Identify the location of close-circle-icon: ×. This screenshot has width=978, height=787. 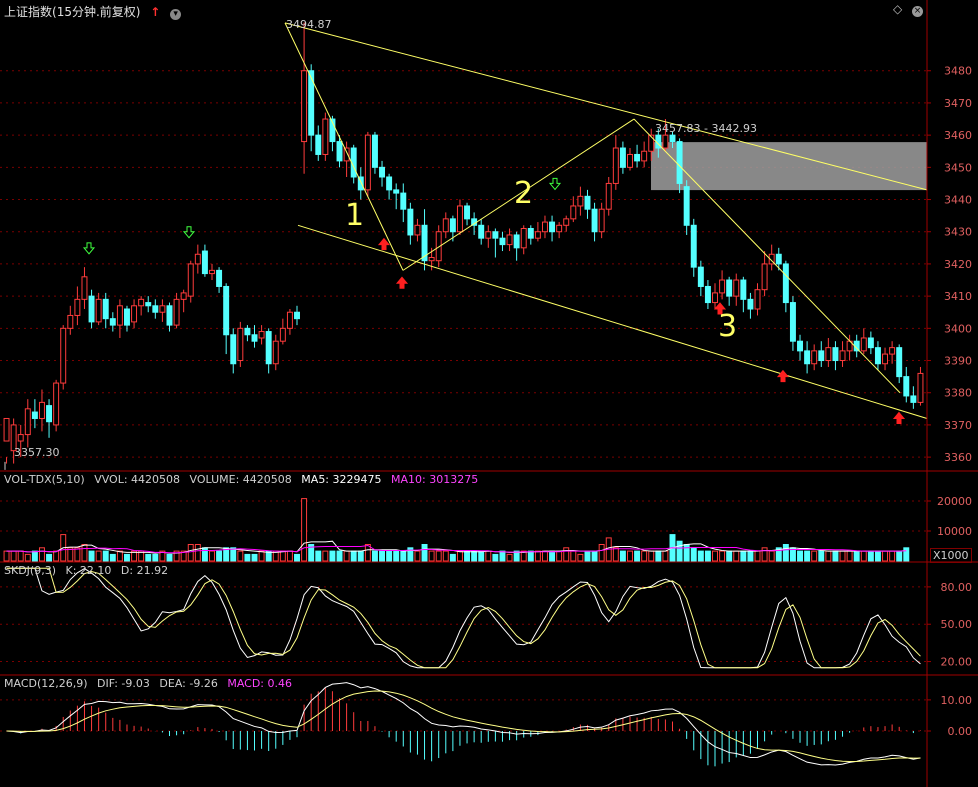
(918, 11).